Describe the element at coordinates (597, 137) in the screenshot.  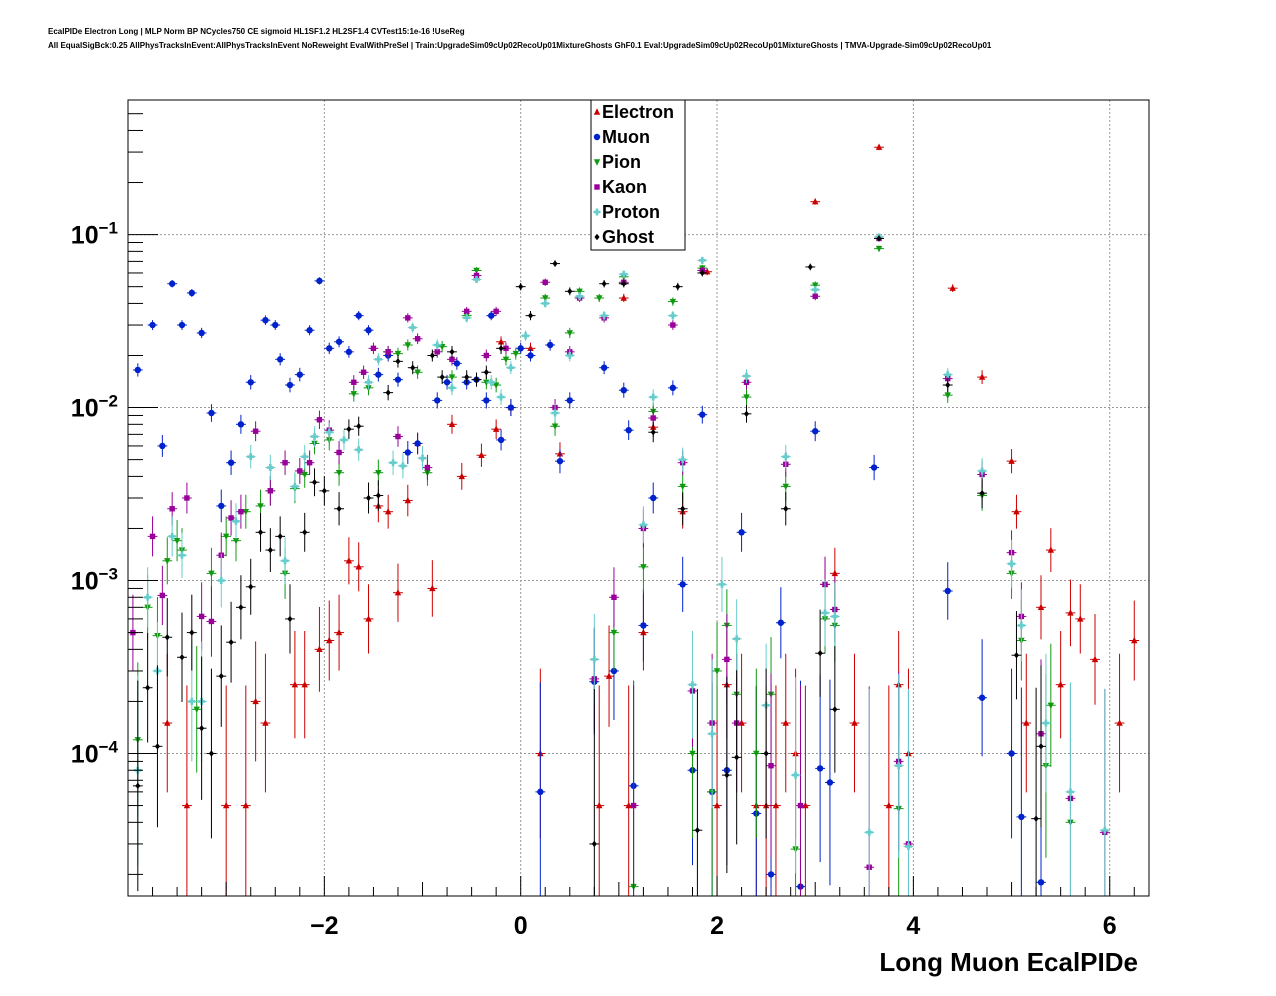
I see `legend-marker-muon` at that location.